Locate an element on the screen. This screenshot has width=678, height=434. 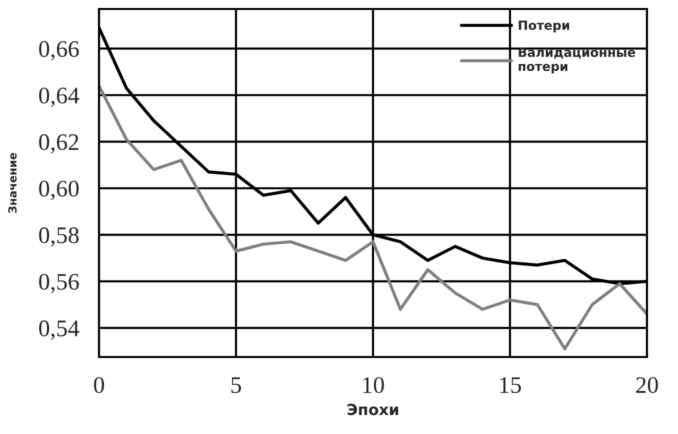
y-tick-label: 0,58 is located at coordinates (59, 237).